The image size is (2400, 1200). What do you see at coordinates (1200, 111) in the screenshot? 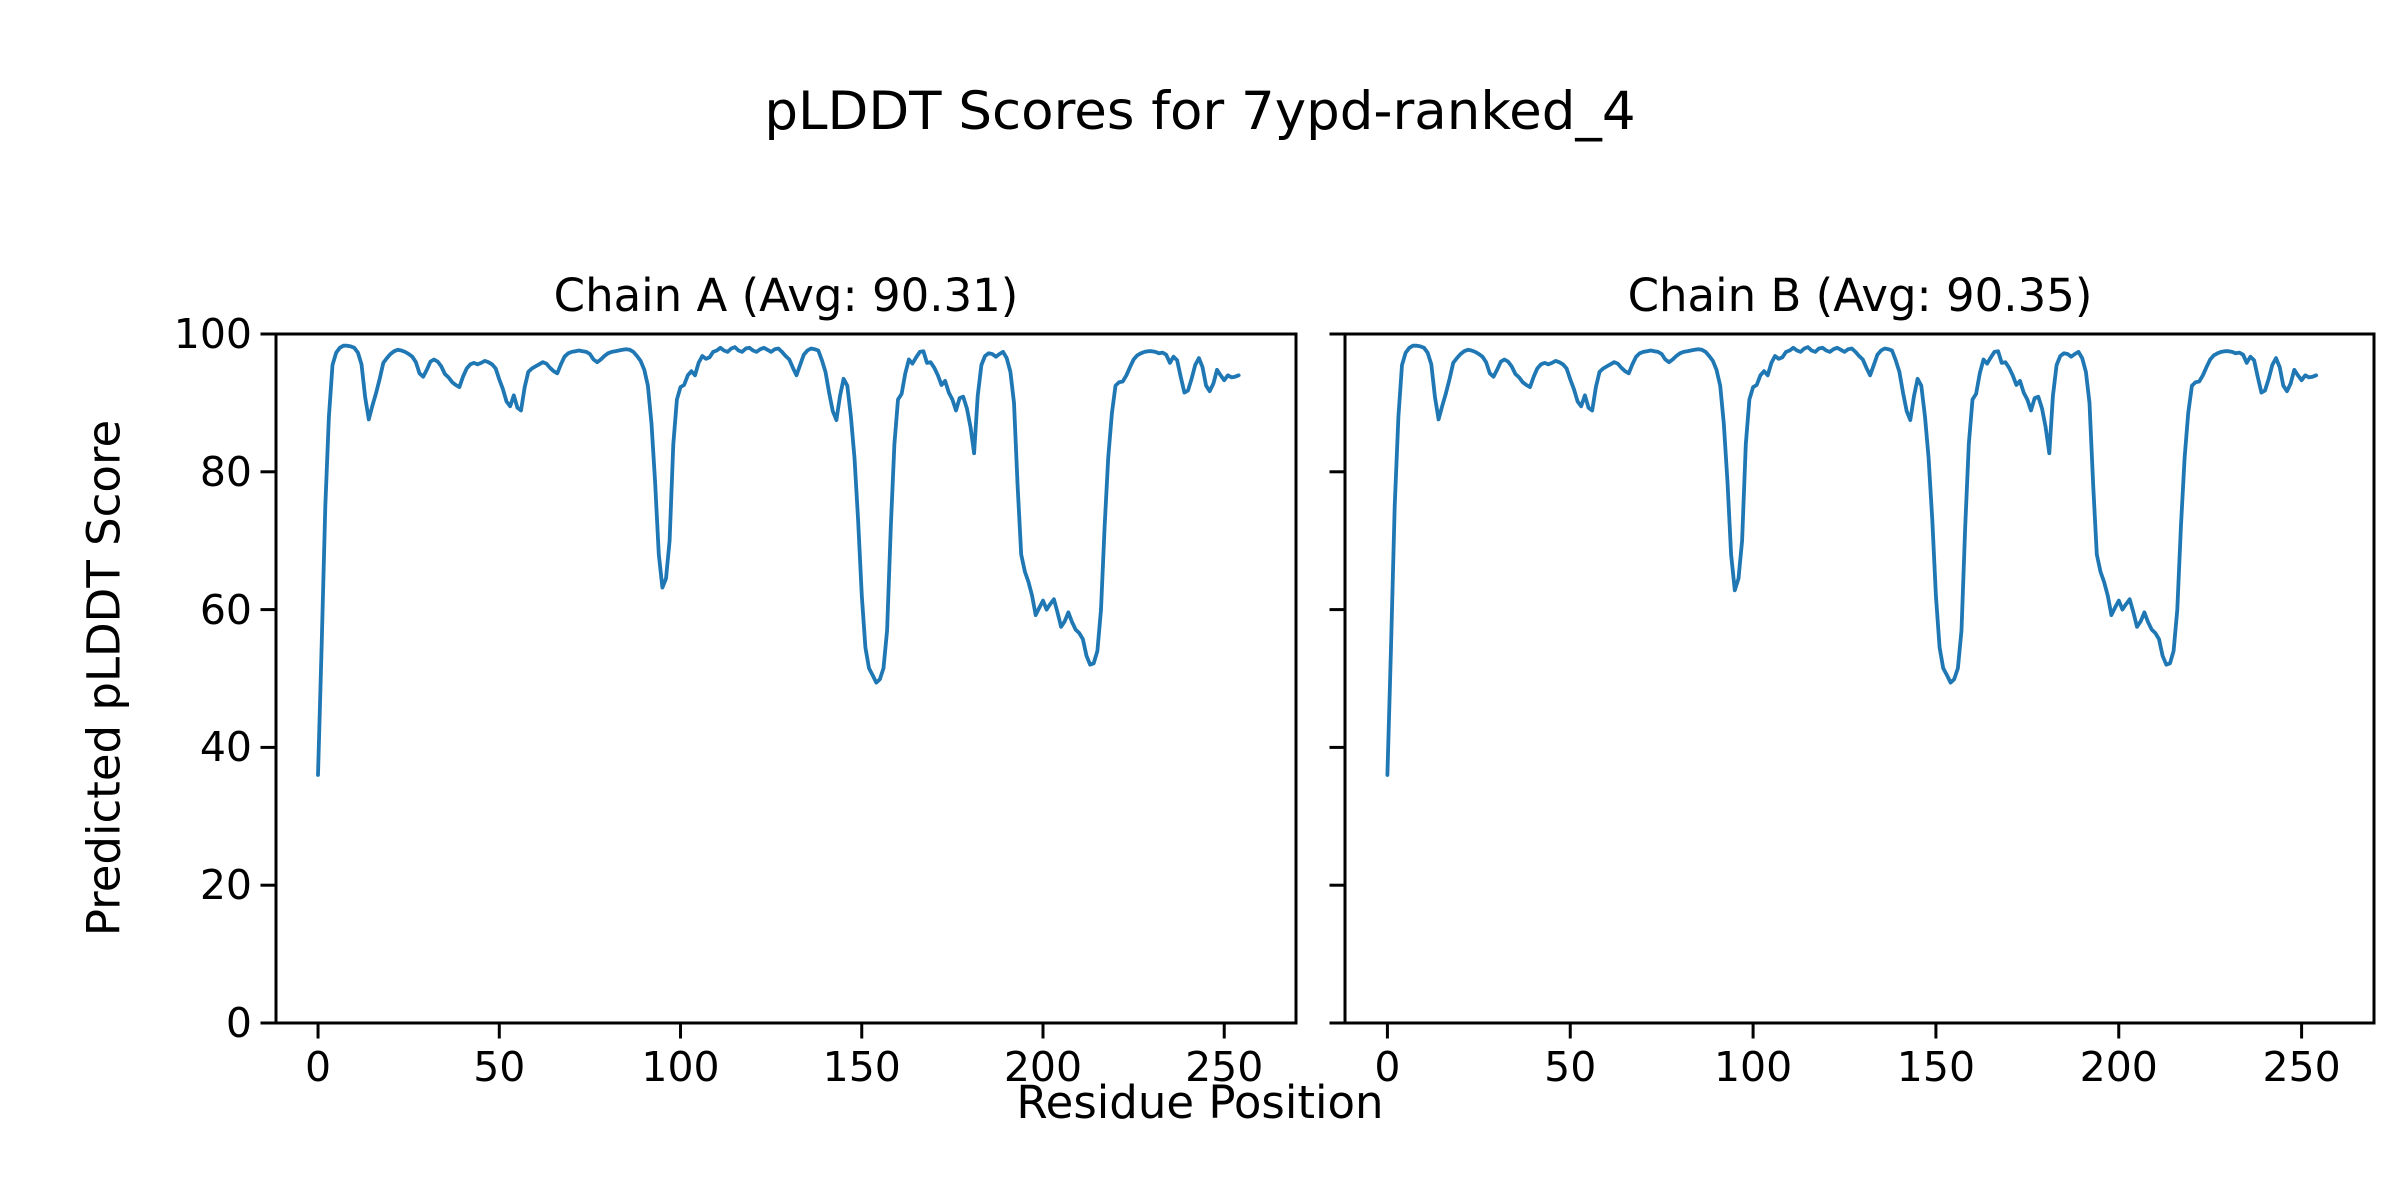
I see `figure-title: pLDDT Scores for 7ypd-ranked_4` at bounding box center [1200, 111].